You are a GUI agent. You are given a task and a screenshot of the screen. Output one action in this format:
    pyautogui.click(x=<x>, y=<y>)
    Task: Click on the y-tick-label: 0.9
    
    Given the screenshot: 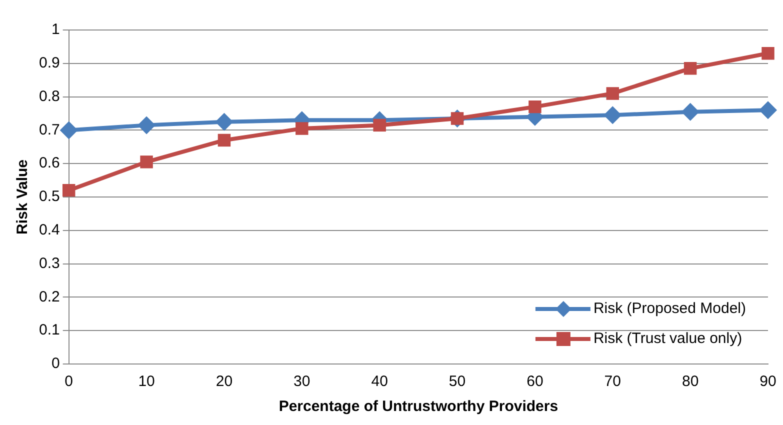 What is the action you would take?
    pyautogui.click(x=49, y=63)
    